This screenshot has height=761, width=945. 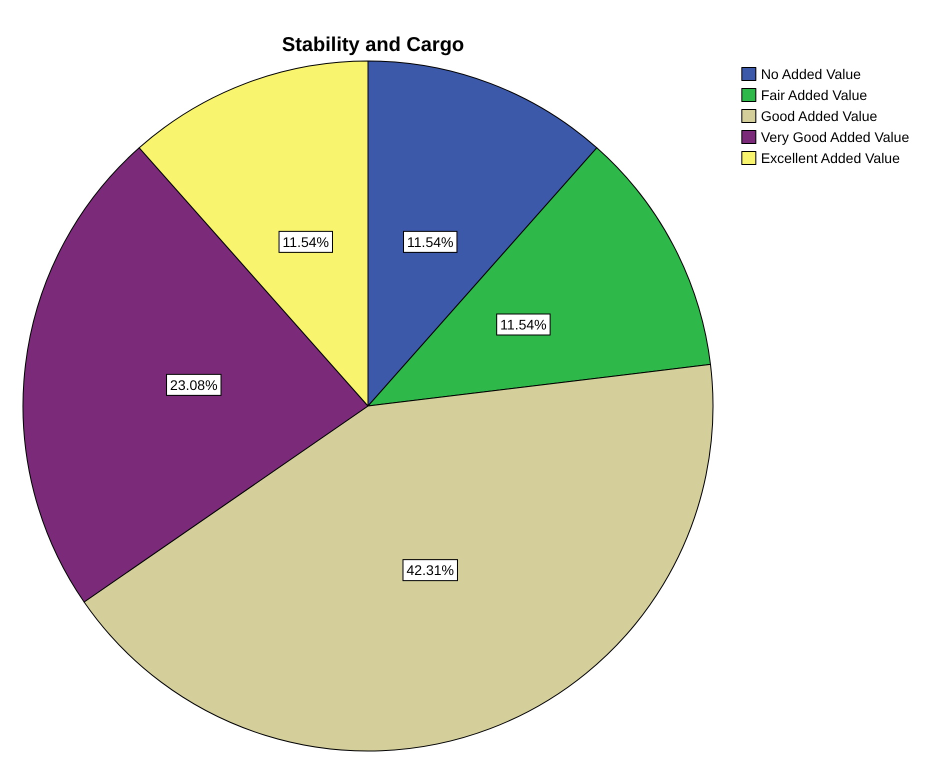 I want to click on data-label: 23.08%, so click(x=194, y=384).